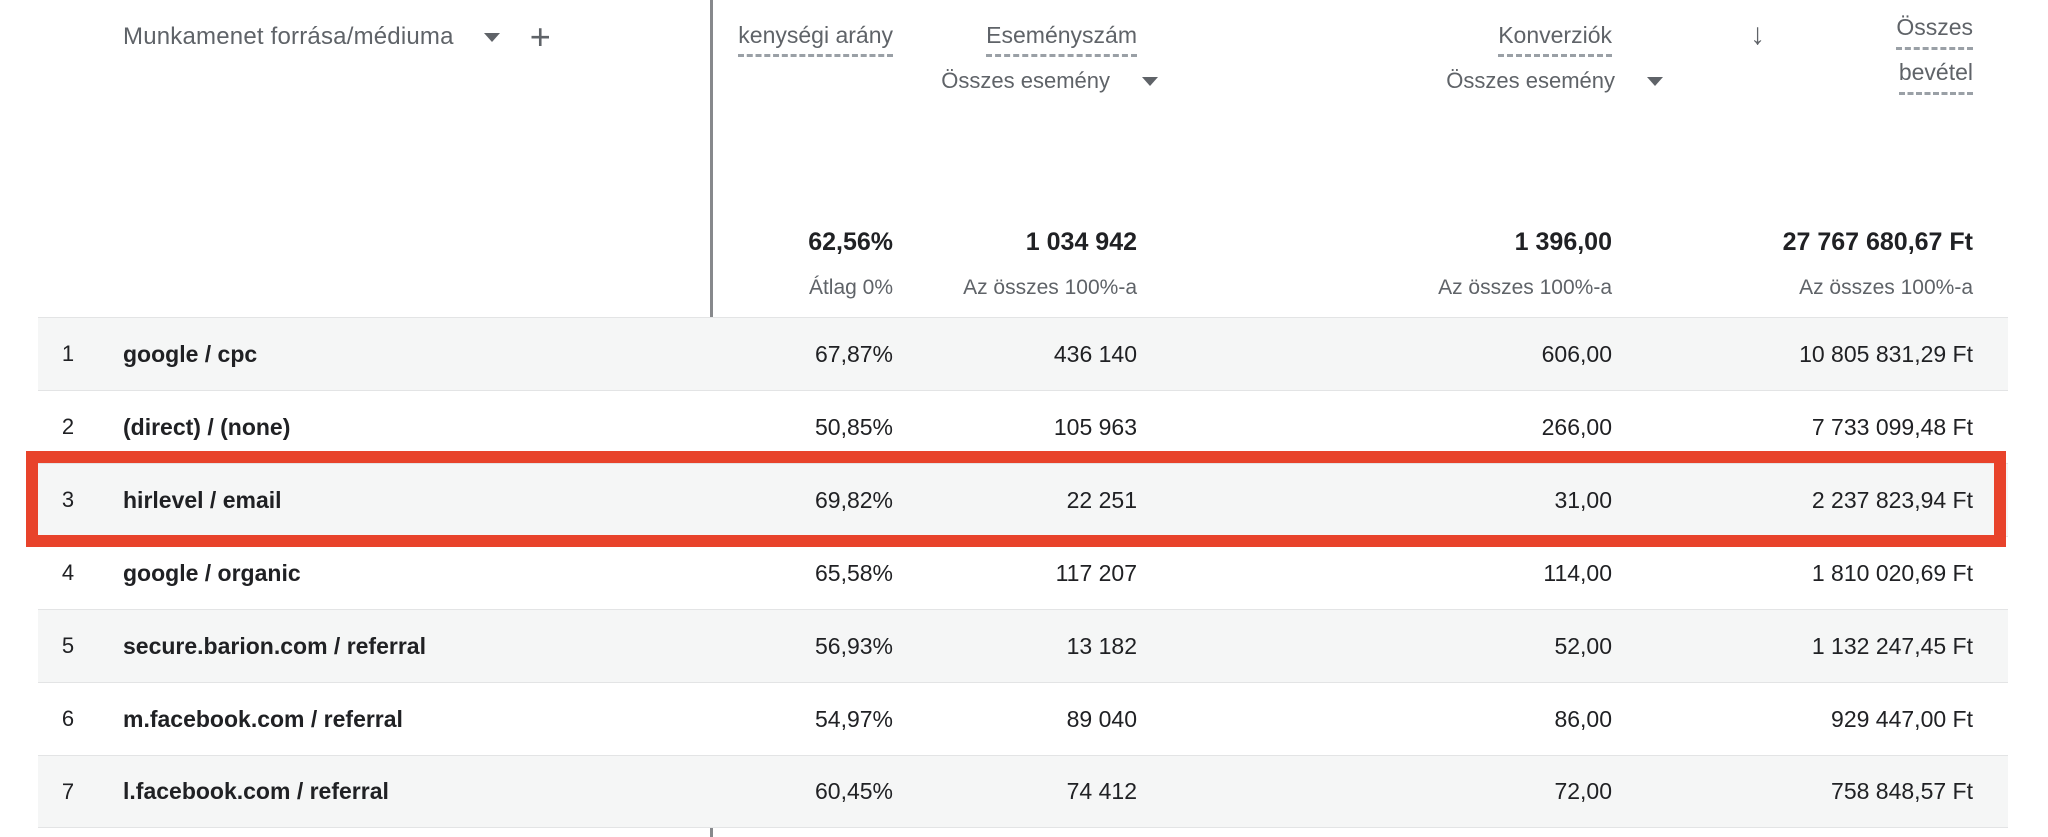 The image size is (2048, 837). What do you see at coordinates (853, 572) in the screenshot?
I see `row-engagement-rate: 65,58%` at bounding box center [853, 572].